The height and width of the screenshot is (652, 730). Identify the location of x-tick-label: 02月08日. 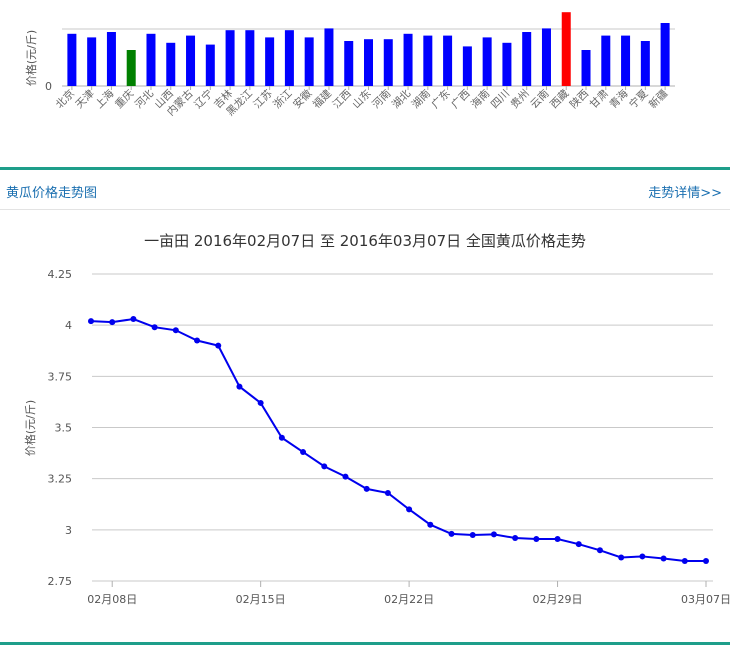
(112, 599).